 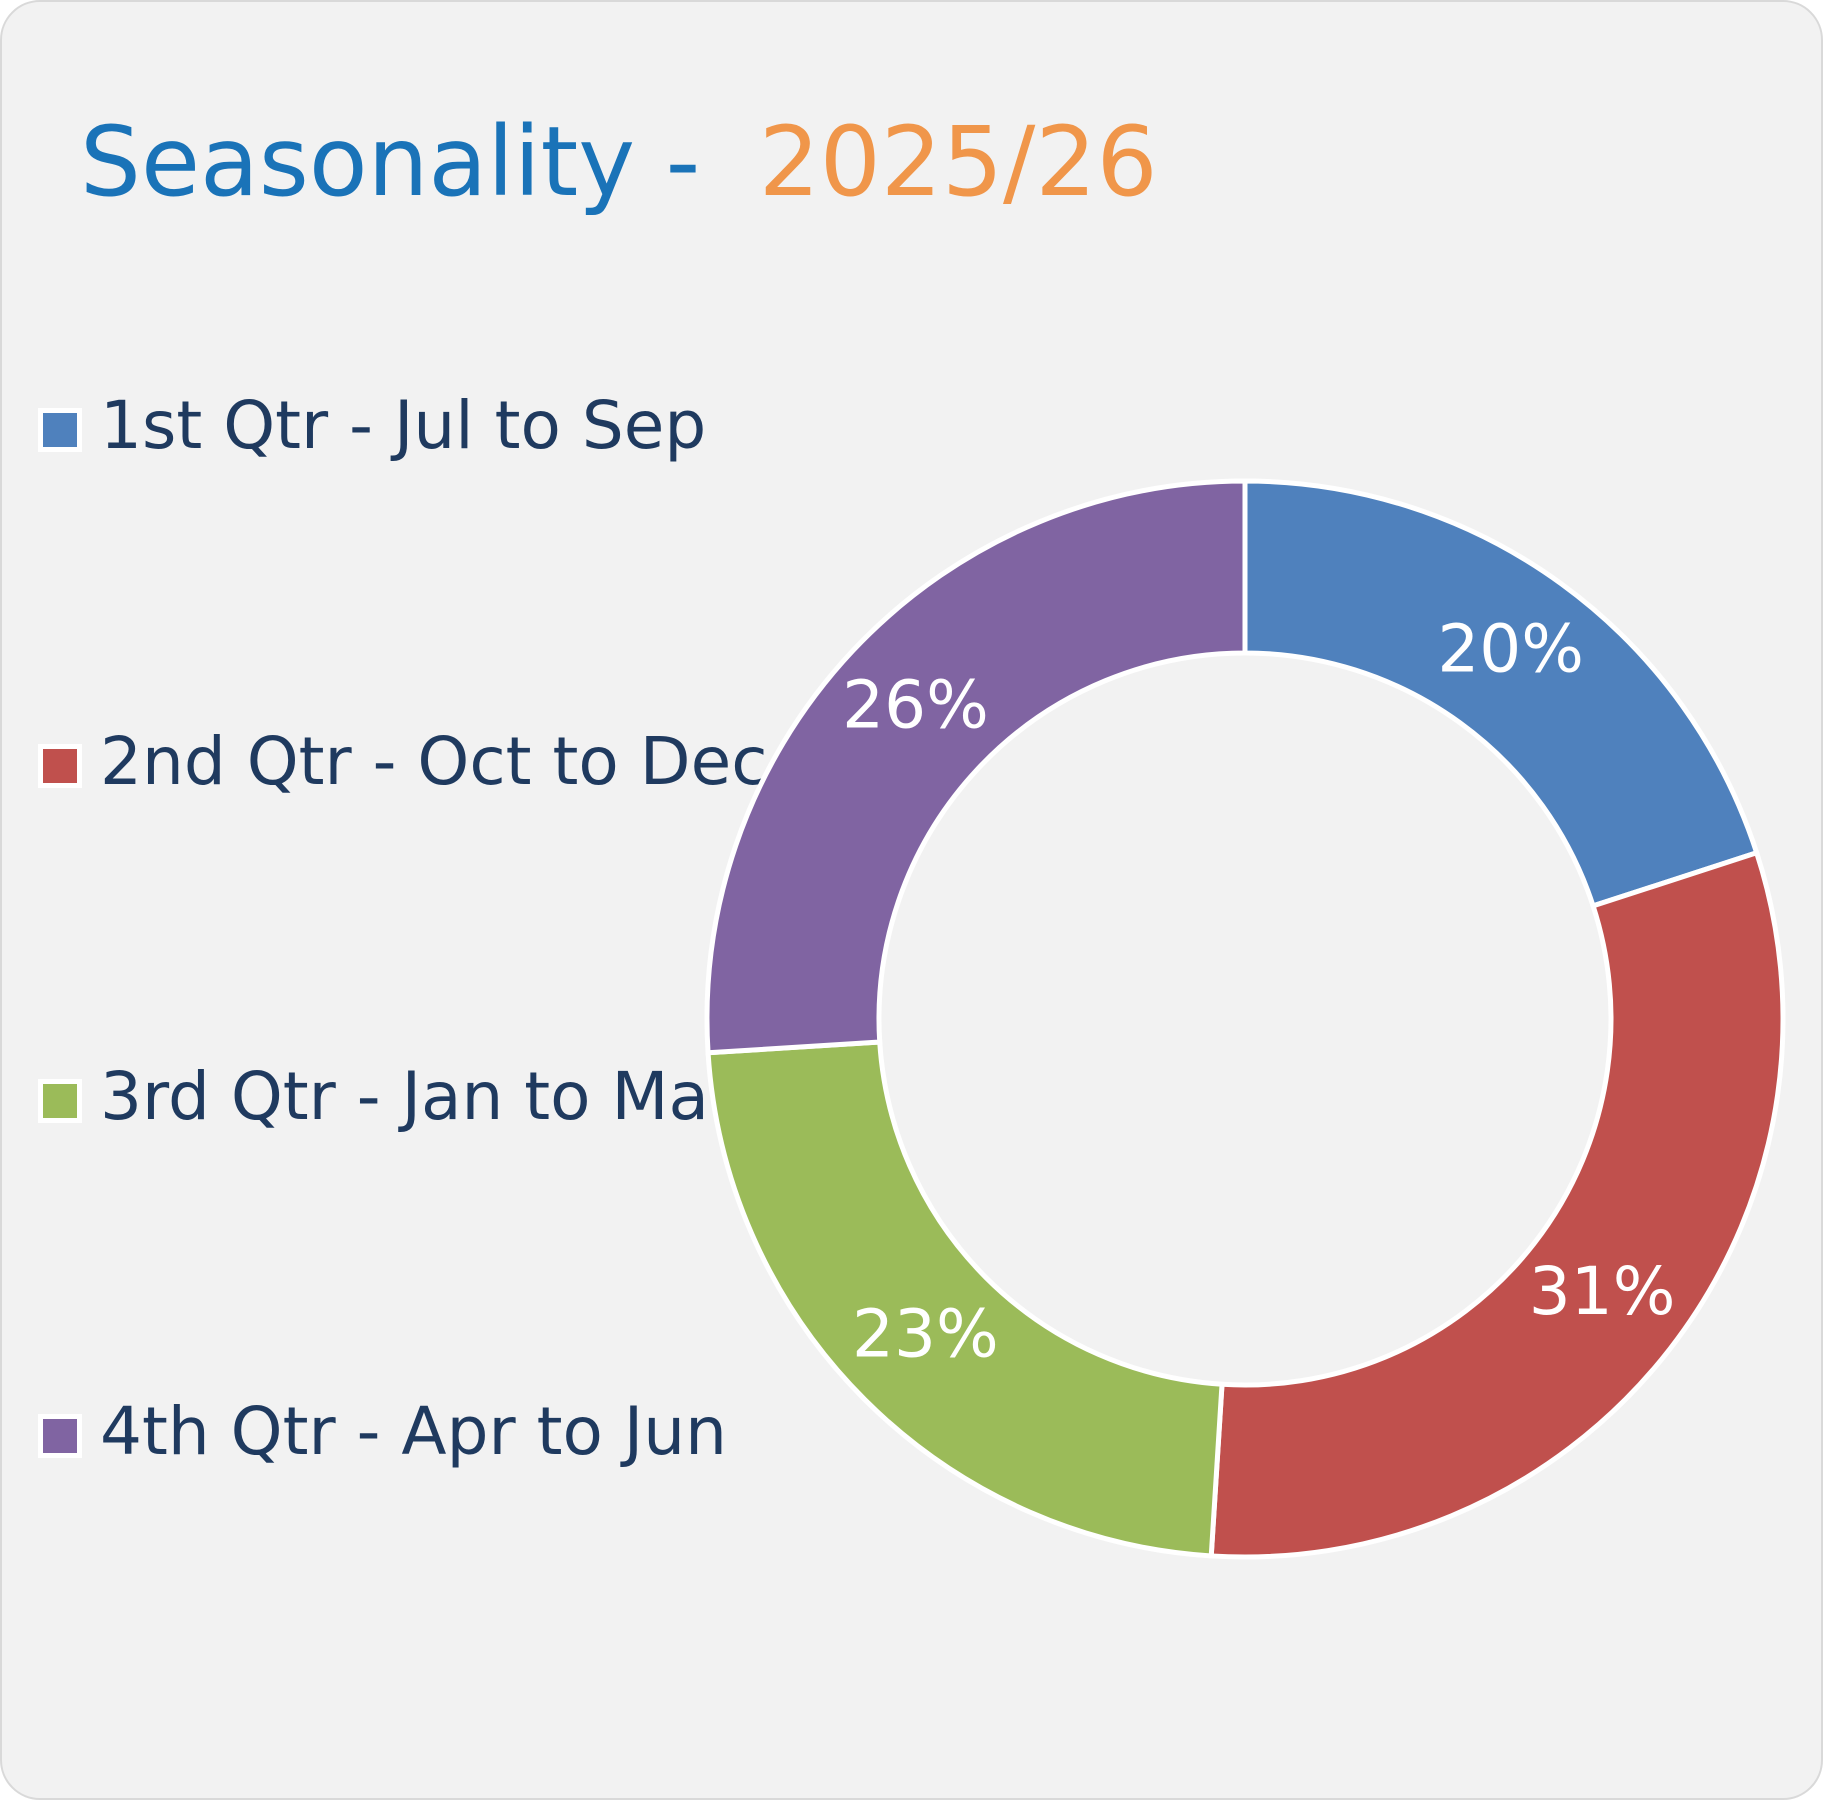 What do you see at coordinates (60, 1101) in the screenshot?
I see `legend-swatch-q3` at bounding box center [60, 1101].